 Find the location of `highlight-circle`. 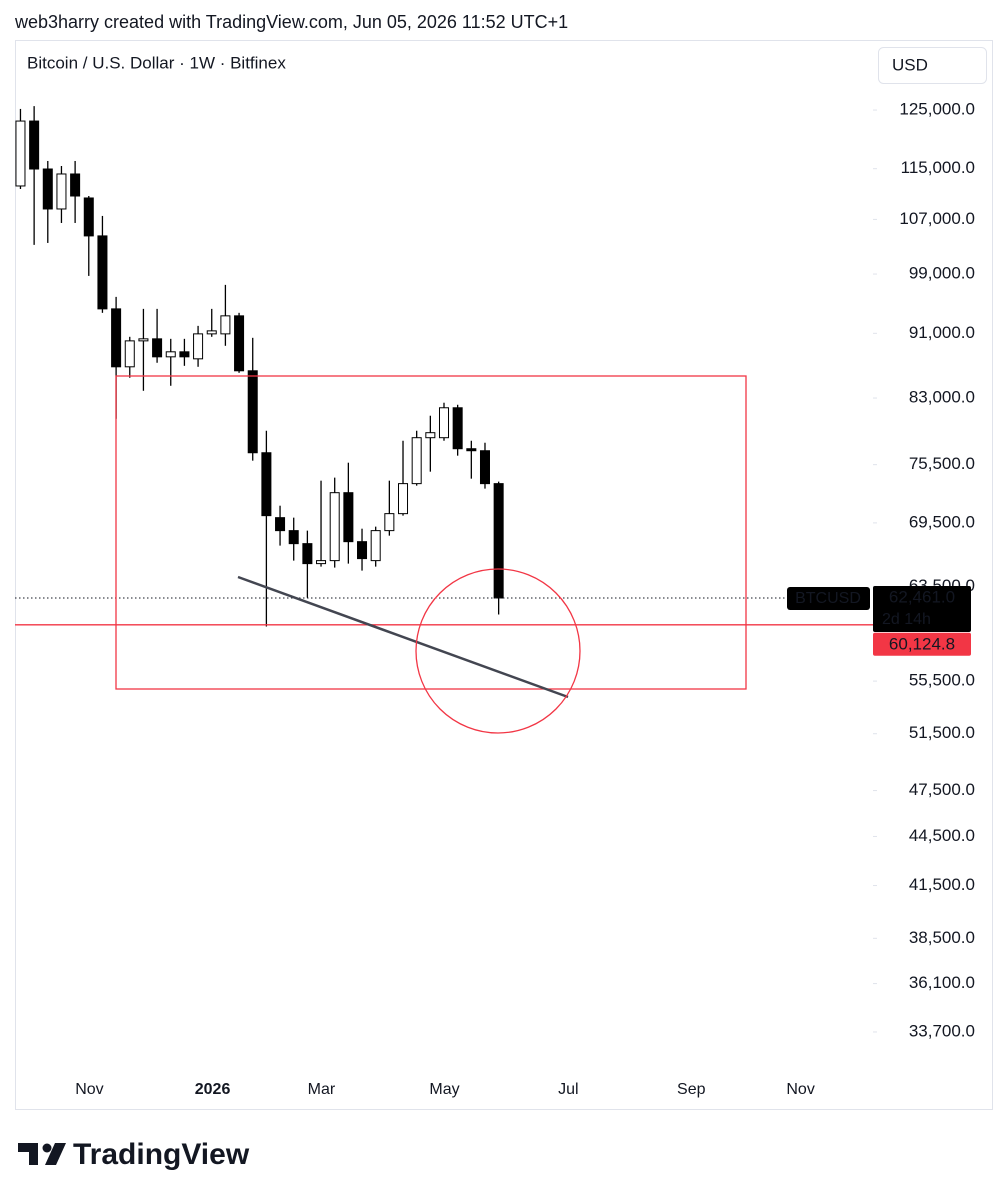

highlight-circle is located at coordinates (498, 651).